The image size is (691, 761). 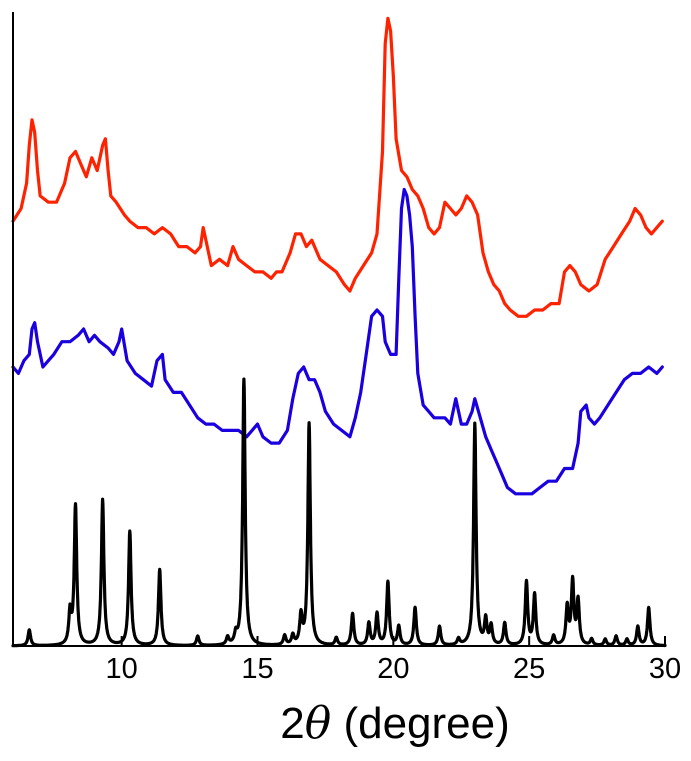 I want to click on x-axis-title: 2θ (degree), so click(x=395, y=723).